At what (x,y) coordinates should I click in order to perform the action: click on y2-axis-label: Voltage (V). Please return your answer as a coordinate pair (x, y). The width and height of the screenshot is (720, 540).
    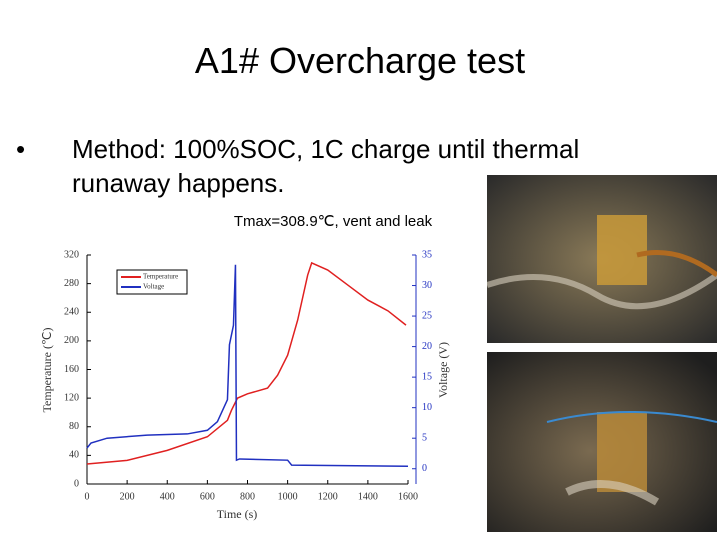
    Looking at the image, I should click on (443, 370).